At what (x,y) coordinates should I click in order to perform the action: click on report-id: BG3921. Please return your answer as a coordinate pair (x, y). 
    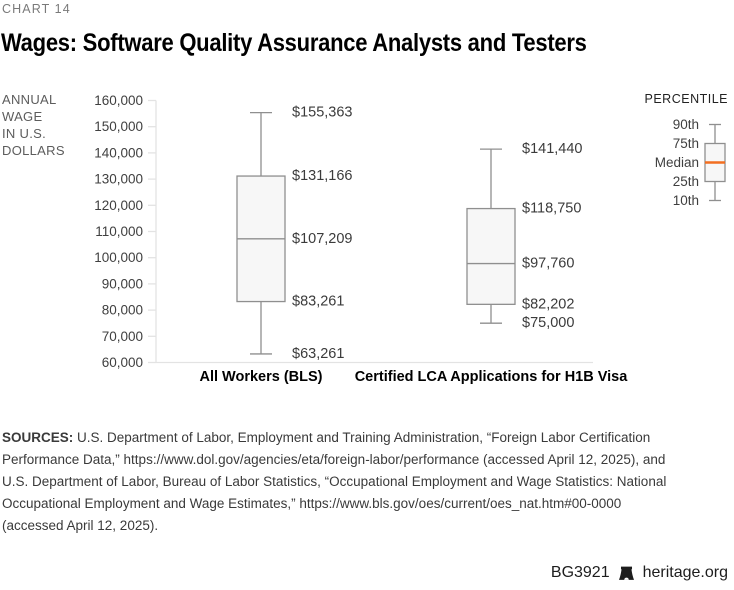
    Looking at the image, I should click on (580, 572).